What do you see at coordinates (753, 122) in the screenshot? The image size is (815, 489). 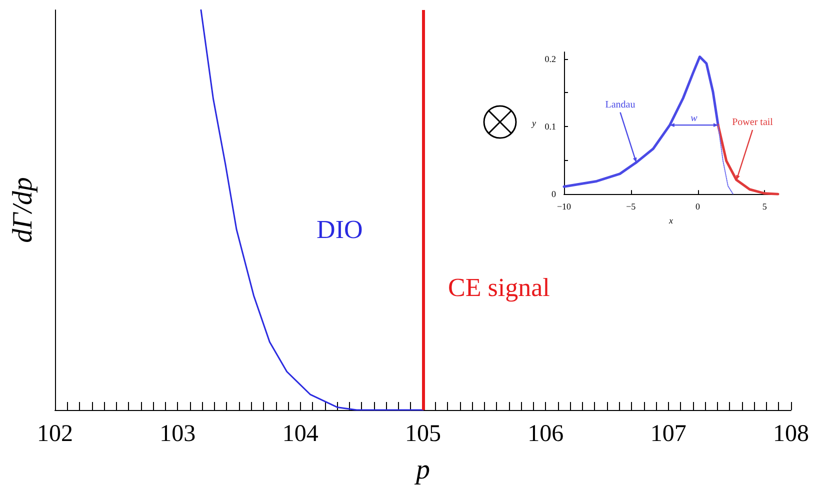 I see `annotation: Power tail` at bounding box center [753, 122].